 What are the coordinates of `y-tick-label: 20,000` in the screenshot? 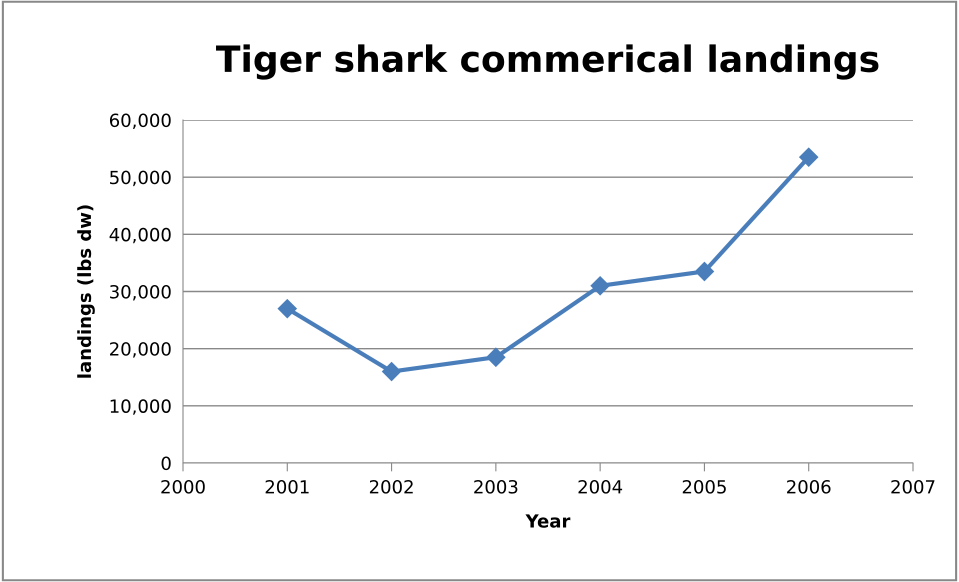 It's located at (140, 350).